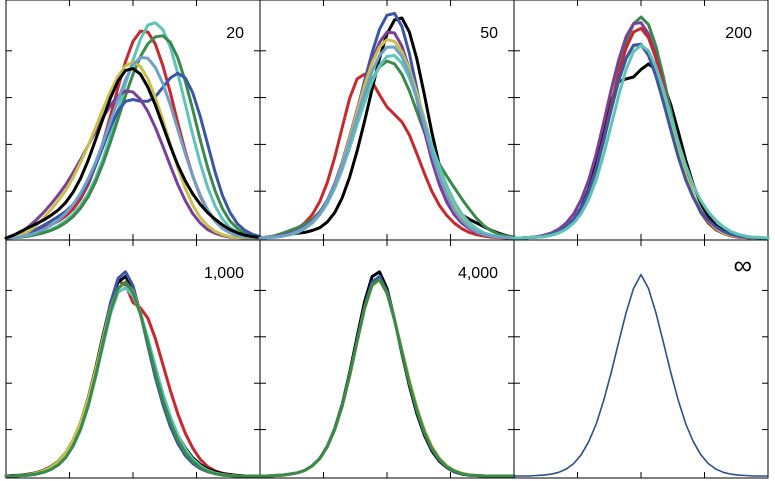 The width and height of the screenshot is (775, 481). What do you see at coordinates (235, 33) in the screenshot?
I see `panel-label: 20` at bounding box center [235, 33].